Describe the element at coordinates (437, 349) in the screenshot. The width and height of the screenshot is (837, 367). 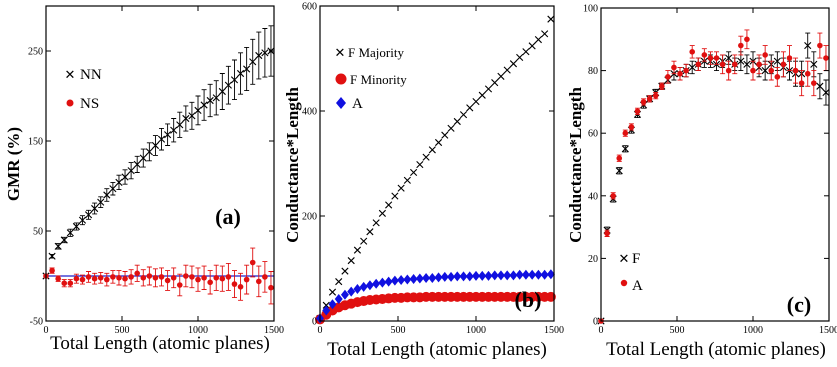
I see `panel-b-xlabel: Total Length (atomic planes)` at that location.